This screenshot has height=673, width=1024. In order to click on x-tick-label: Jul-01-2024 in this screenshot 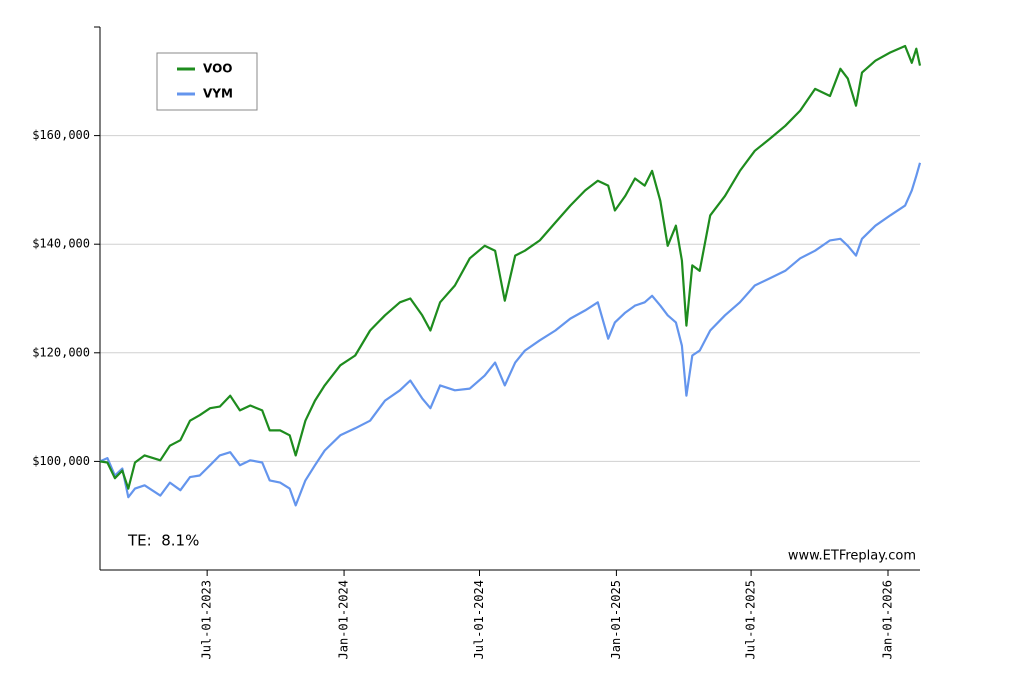, I will do `click(479, 619)`.